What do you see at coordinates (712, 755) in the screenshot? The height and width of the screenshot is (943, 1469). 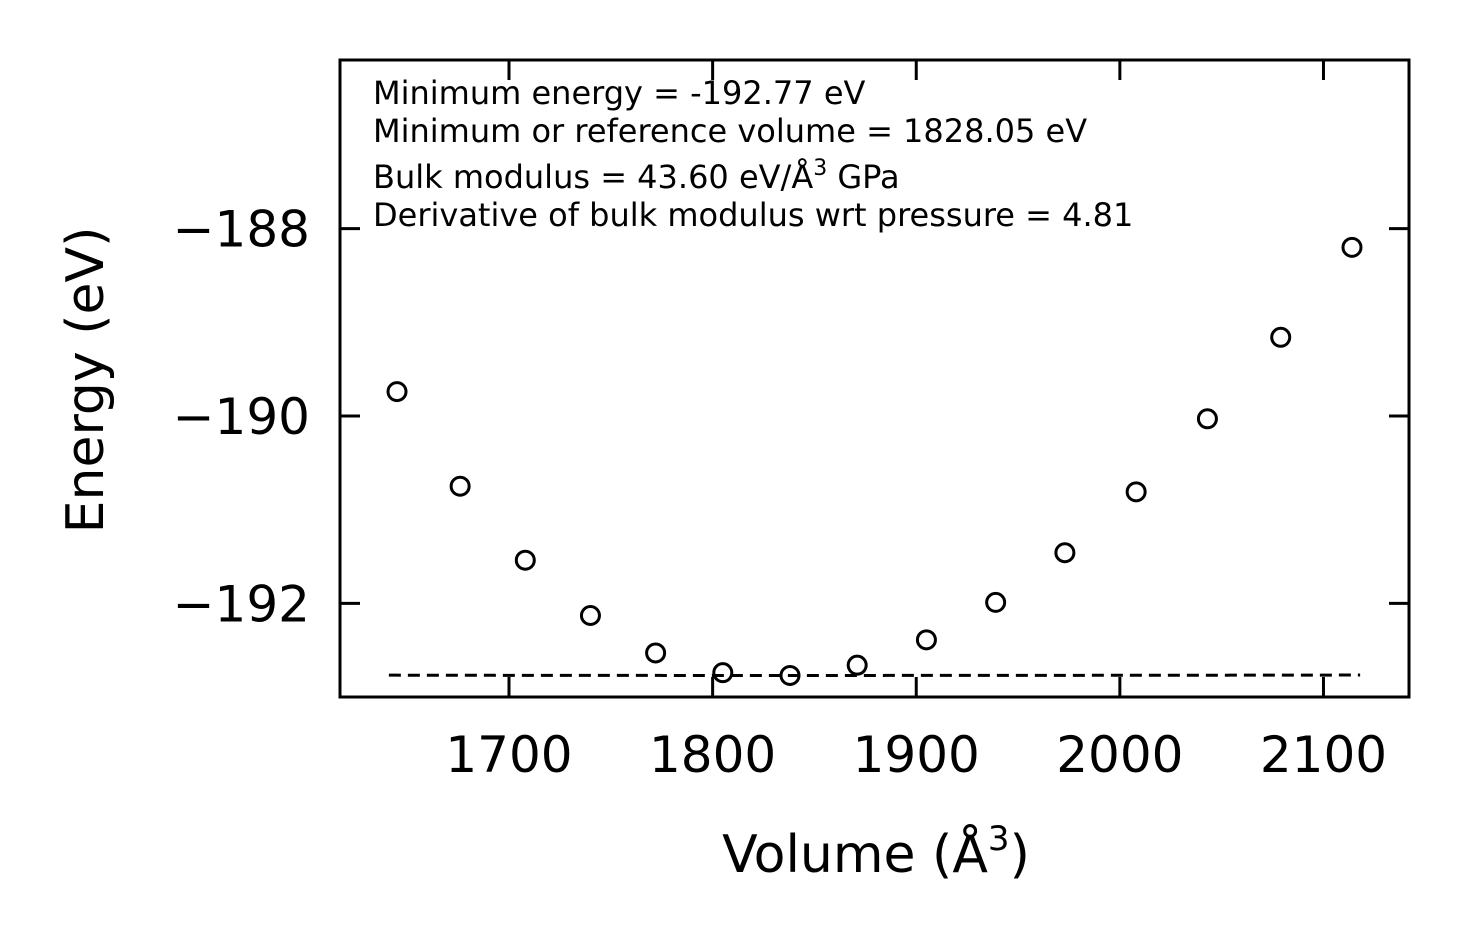 I see `x-tick-label: 1800` at bounding box center [712, 755].